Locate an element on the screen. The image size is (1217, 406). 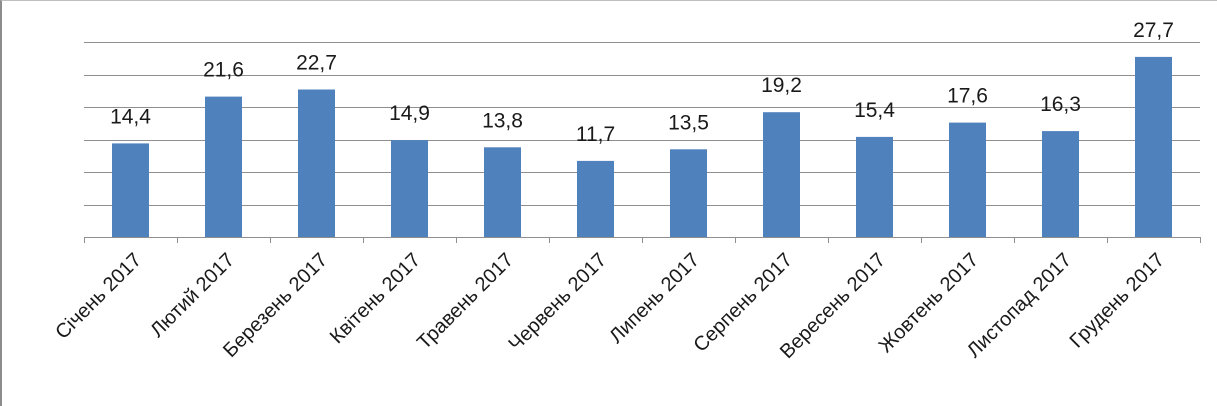
data-label-1: 21,6 is located at coordinates (223, 70).